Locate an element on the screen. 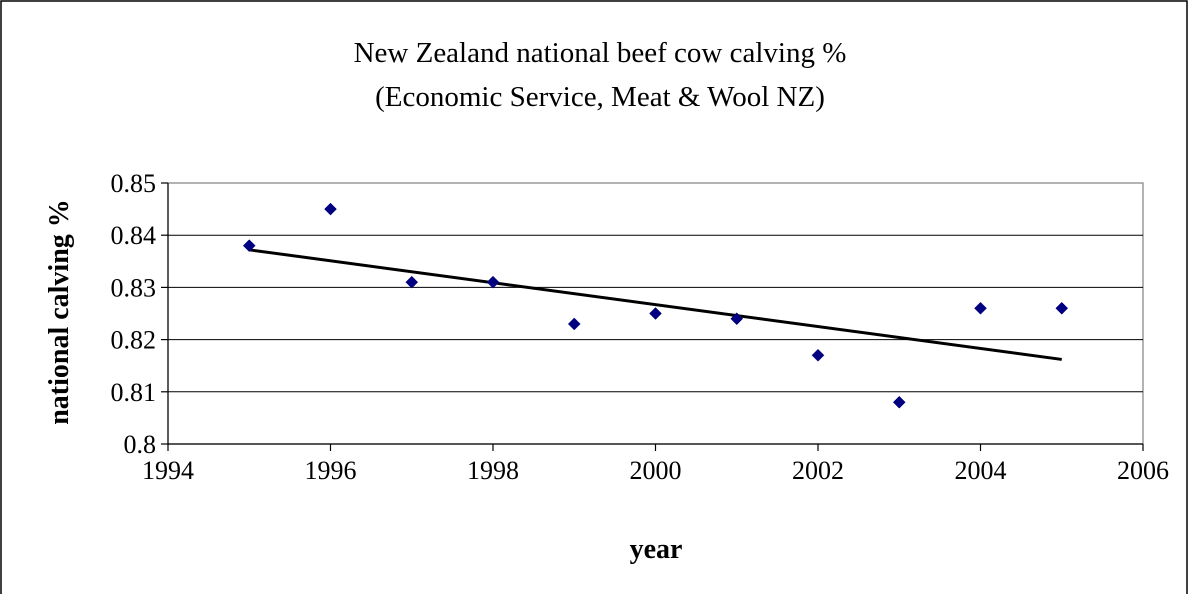 This screenshot has height=599, width=1198. y-tick-label: 0.84 is located at coordinates (134, 235).